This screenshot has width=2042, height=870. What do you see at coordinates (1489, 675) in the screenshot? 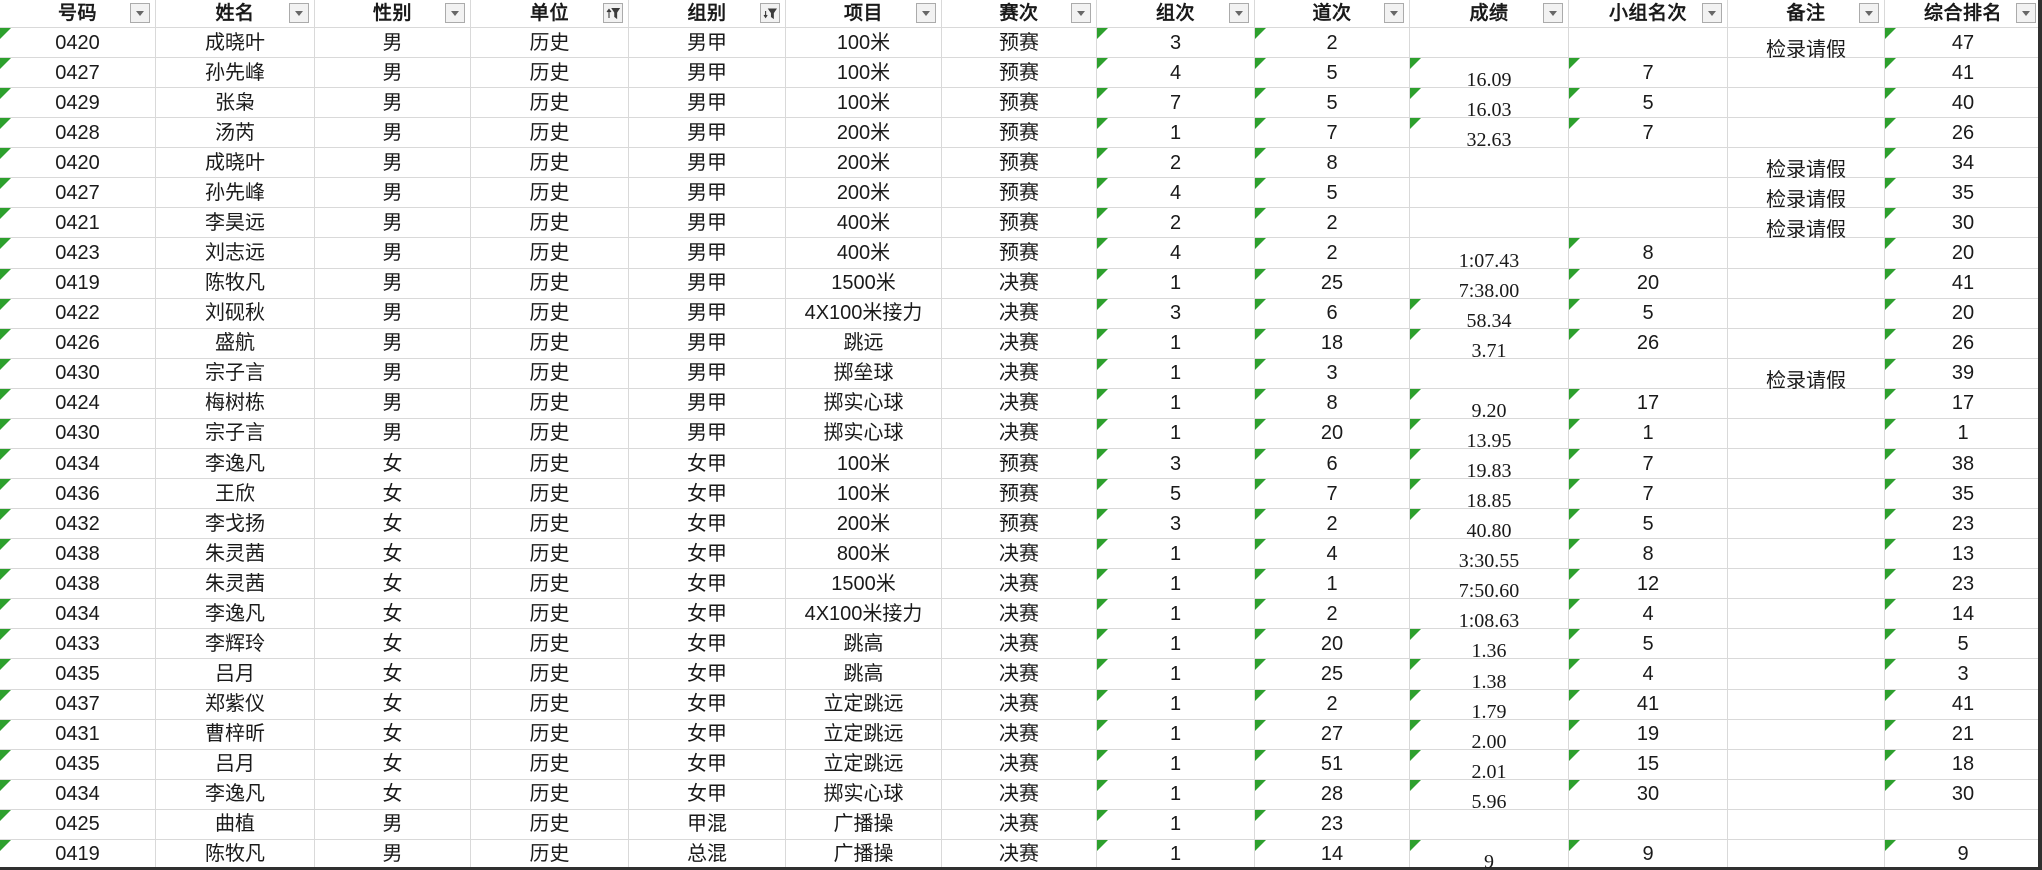
I see `cell-score: 1.38` at bounding box center [1489, 675].